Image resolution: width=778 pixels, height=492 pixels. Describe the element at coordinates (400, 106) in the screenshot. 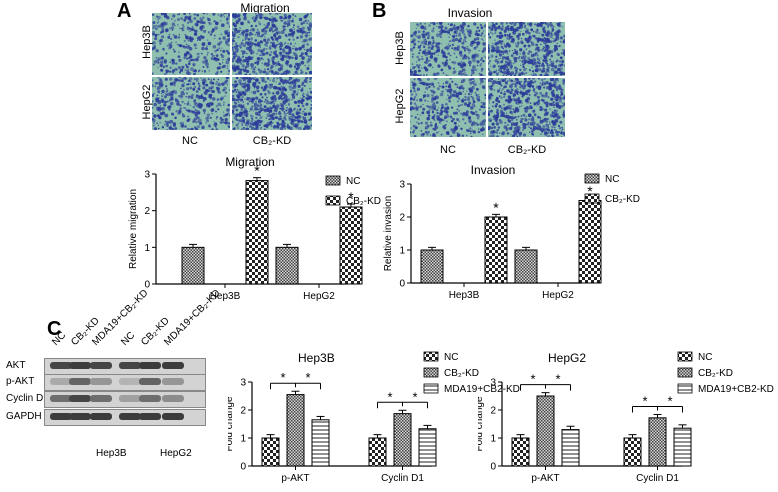

I see `panel-b-row-hepg2: HepG2` at that location.